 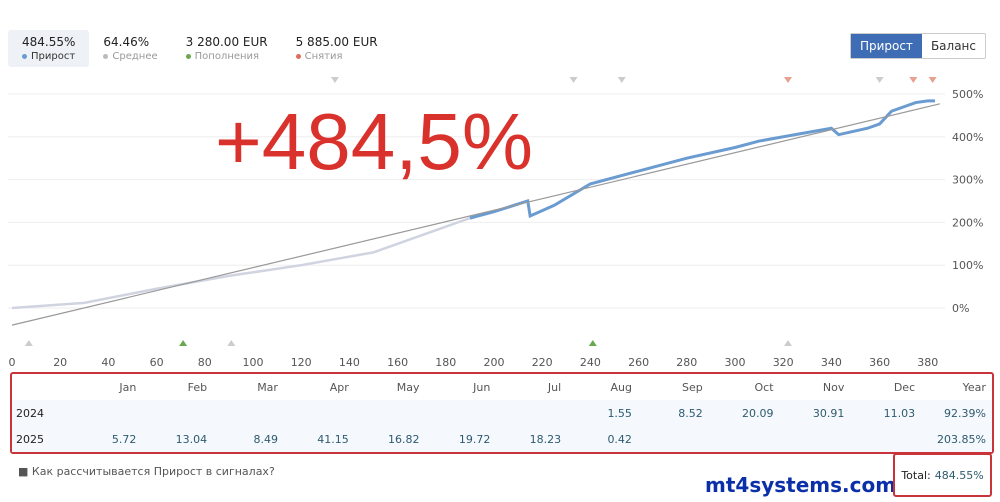 I want to click on stat-value: 3 280.00 EUR, so click(x=226, y=42).